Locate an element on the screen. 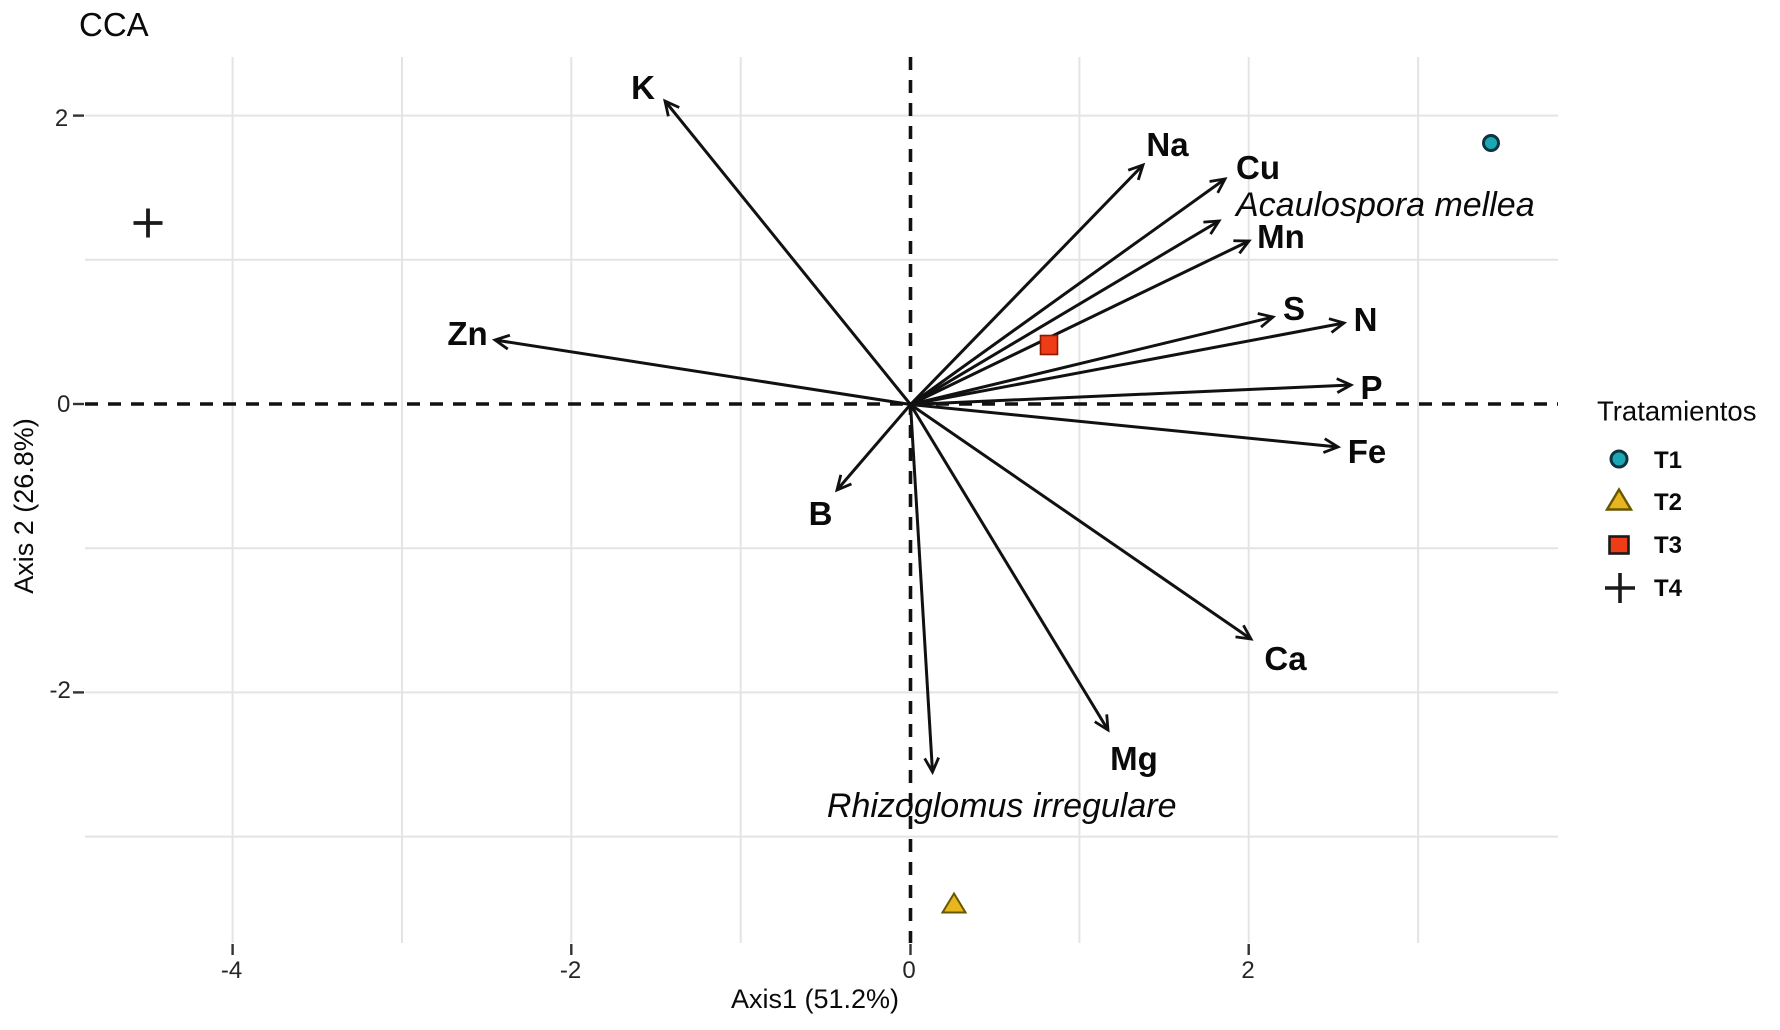 The height and width of the screenshot is (1030, 1780). svg-text: Tratamientos is located at coordinates (1676, 411).